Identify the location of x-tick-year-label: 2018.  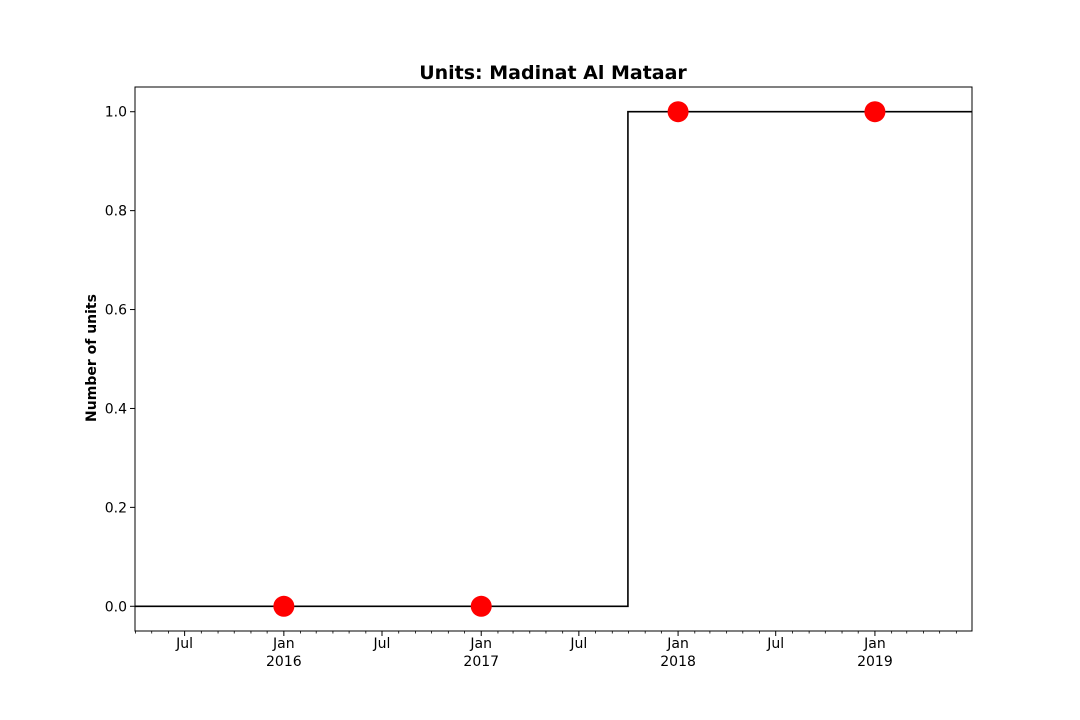
(678, 662).